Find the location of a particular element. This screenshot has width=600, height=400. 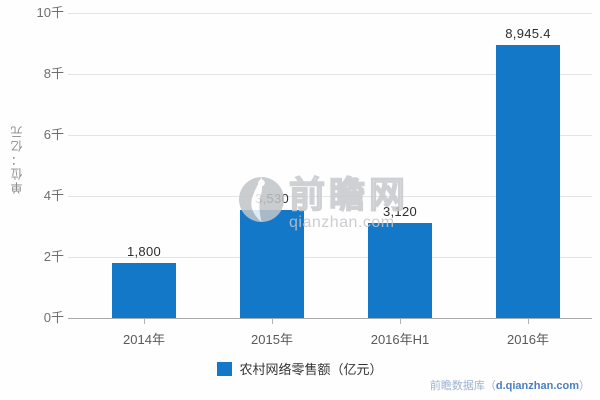

bar-value-label: 8,945.4 is located at coordinates (528, 33).